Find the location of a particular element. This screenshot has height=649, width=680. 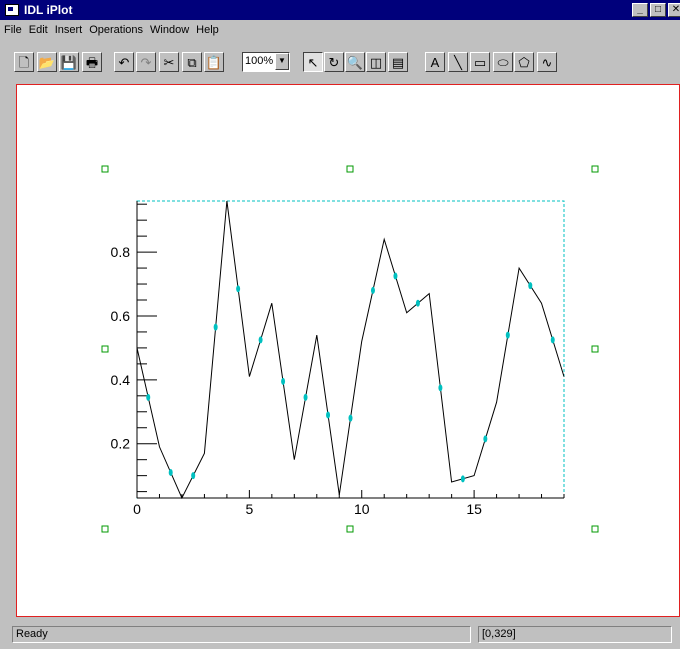

polygon-tool-icon: ⬠ is located at coordinates (524, 62).